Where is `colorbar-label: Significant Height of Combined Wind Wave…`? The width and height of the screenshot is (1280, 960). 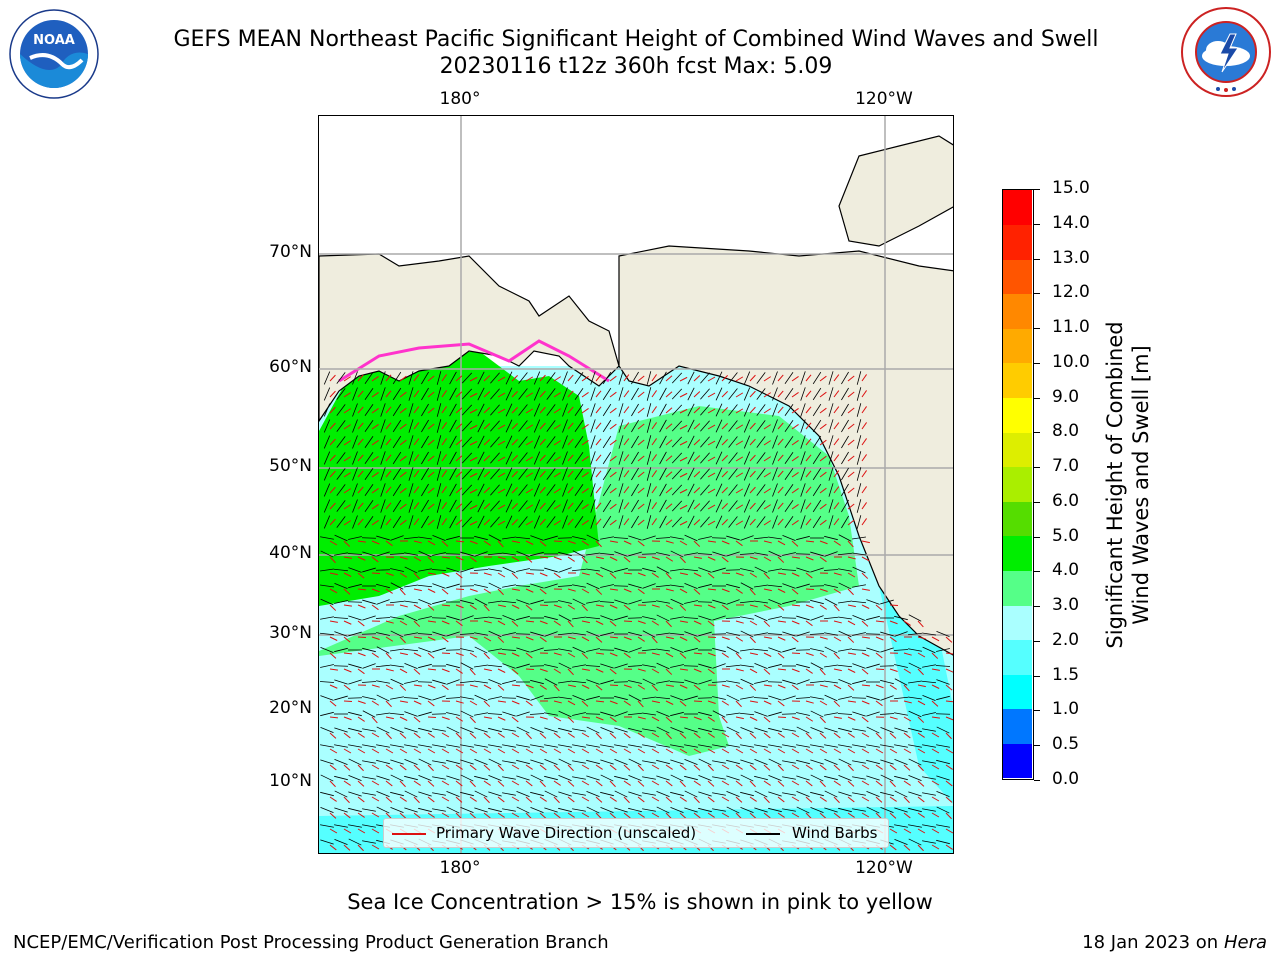
colorbar-label: Significant Height of Combined Wind Wave… is located at coordinates (1128, 484).